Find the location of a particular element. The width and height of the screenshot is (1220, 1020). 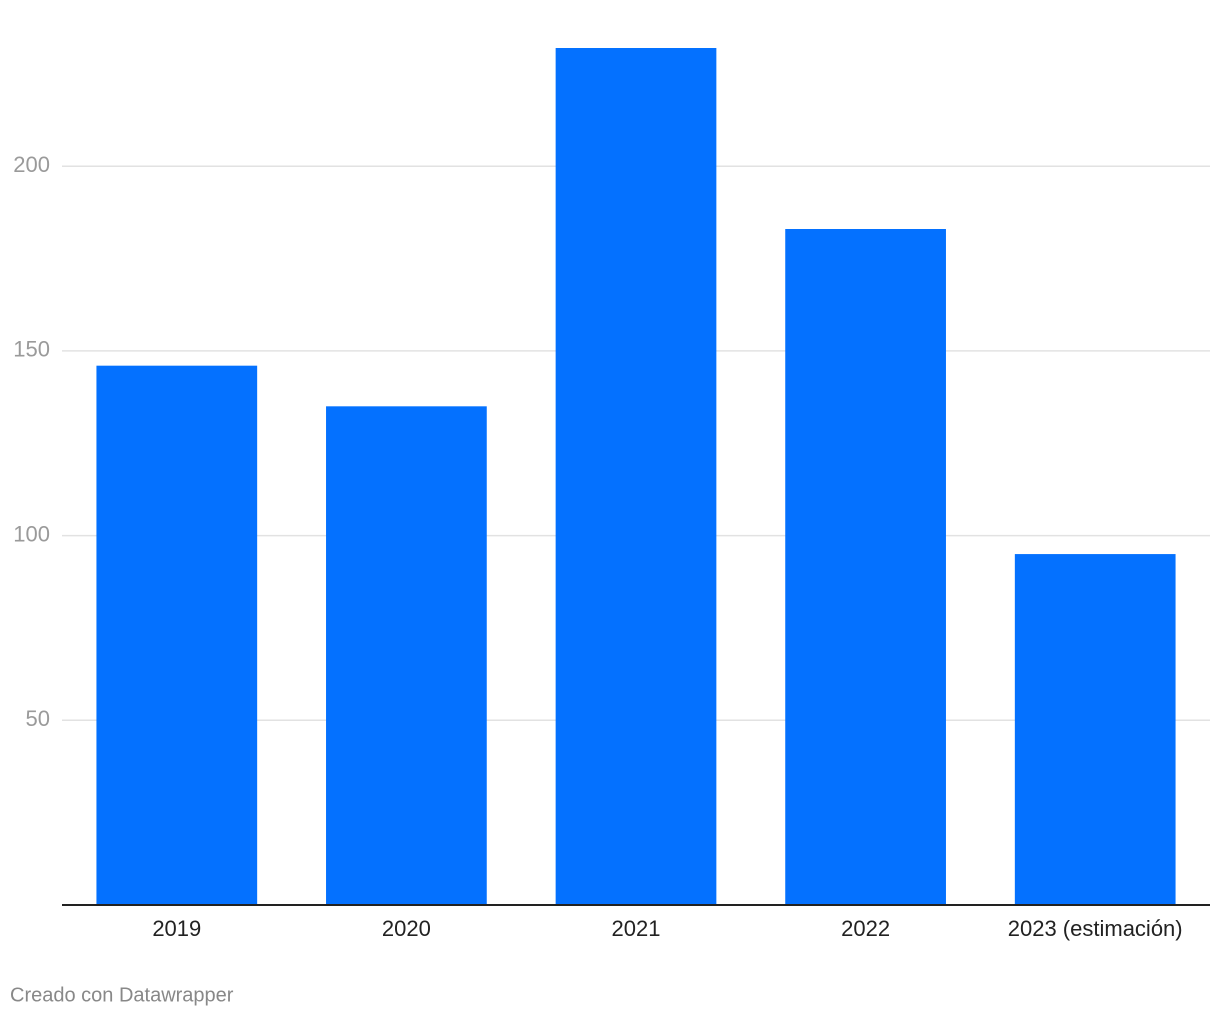

y-tick-label: 200 is located at coordinates (31, 164).